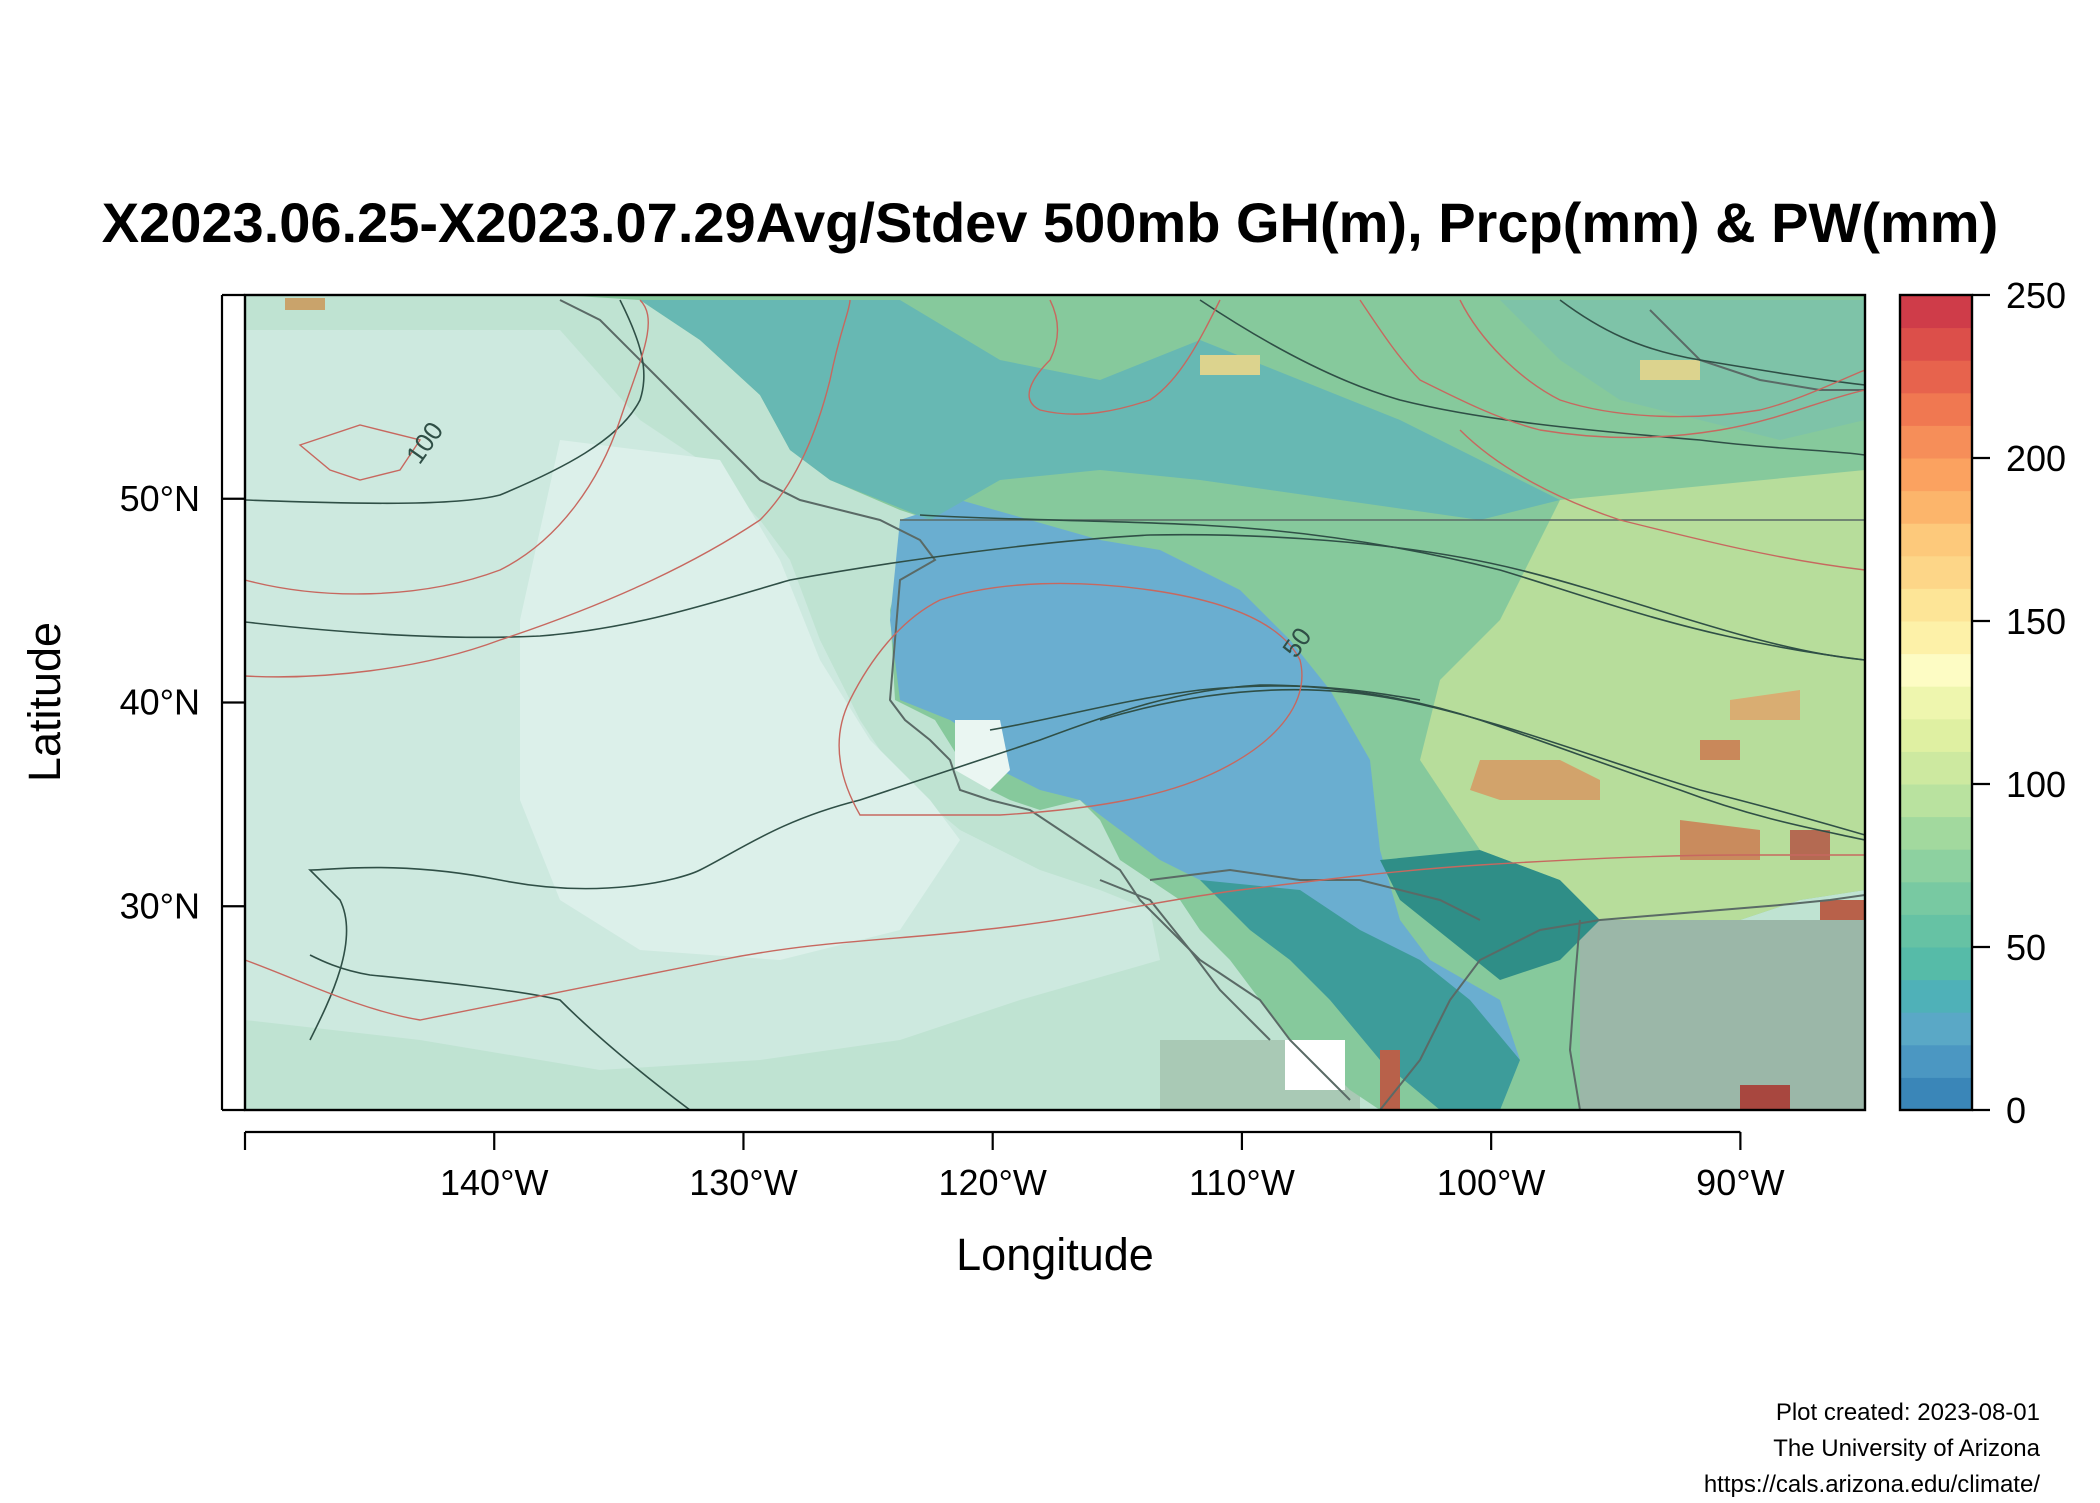 The width and height of the screenshot is (2100, 1503). I want to click on colorbar-tick-label: 250, so click(2036, 295).